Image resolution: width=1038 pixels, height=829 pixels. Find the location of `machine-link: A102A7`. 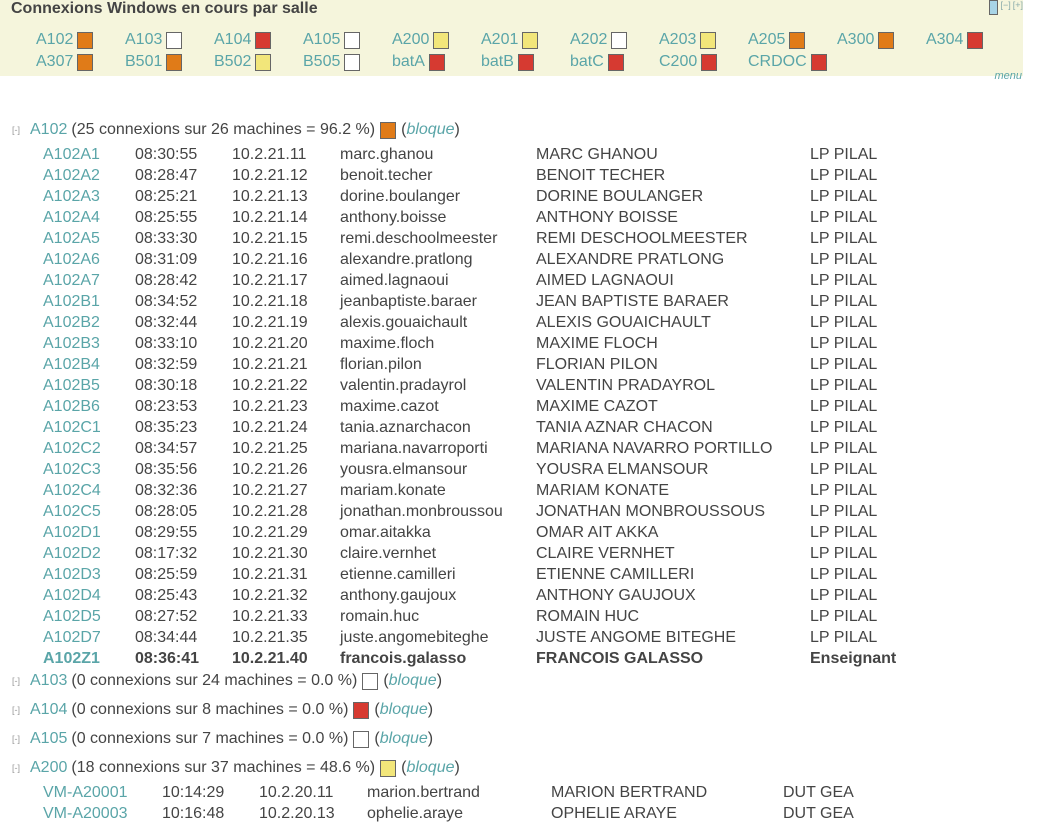

machine-link: A102A7 is located at coordinates (71, 280).